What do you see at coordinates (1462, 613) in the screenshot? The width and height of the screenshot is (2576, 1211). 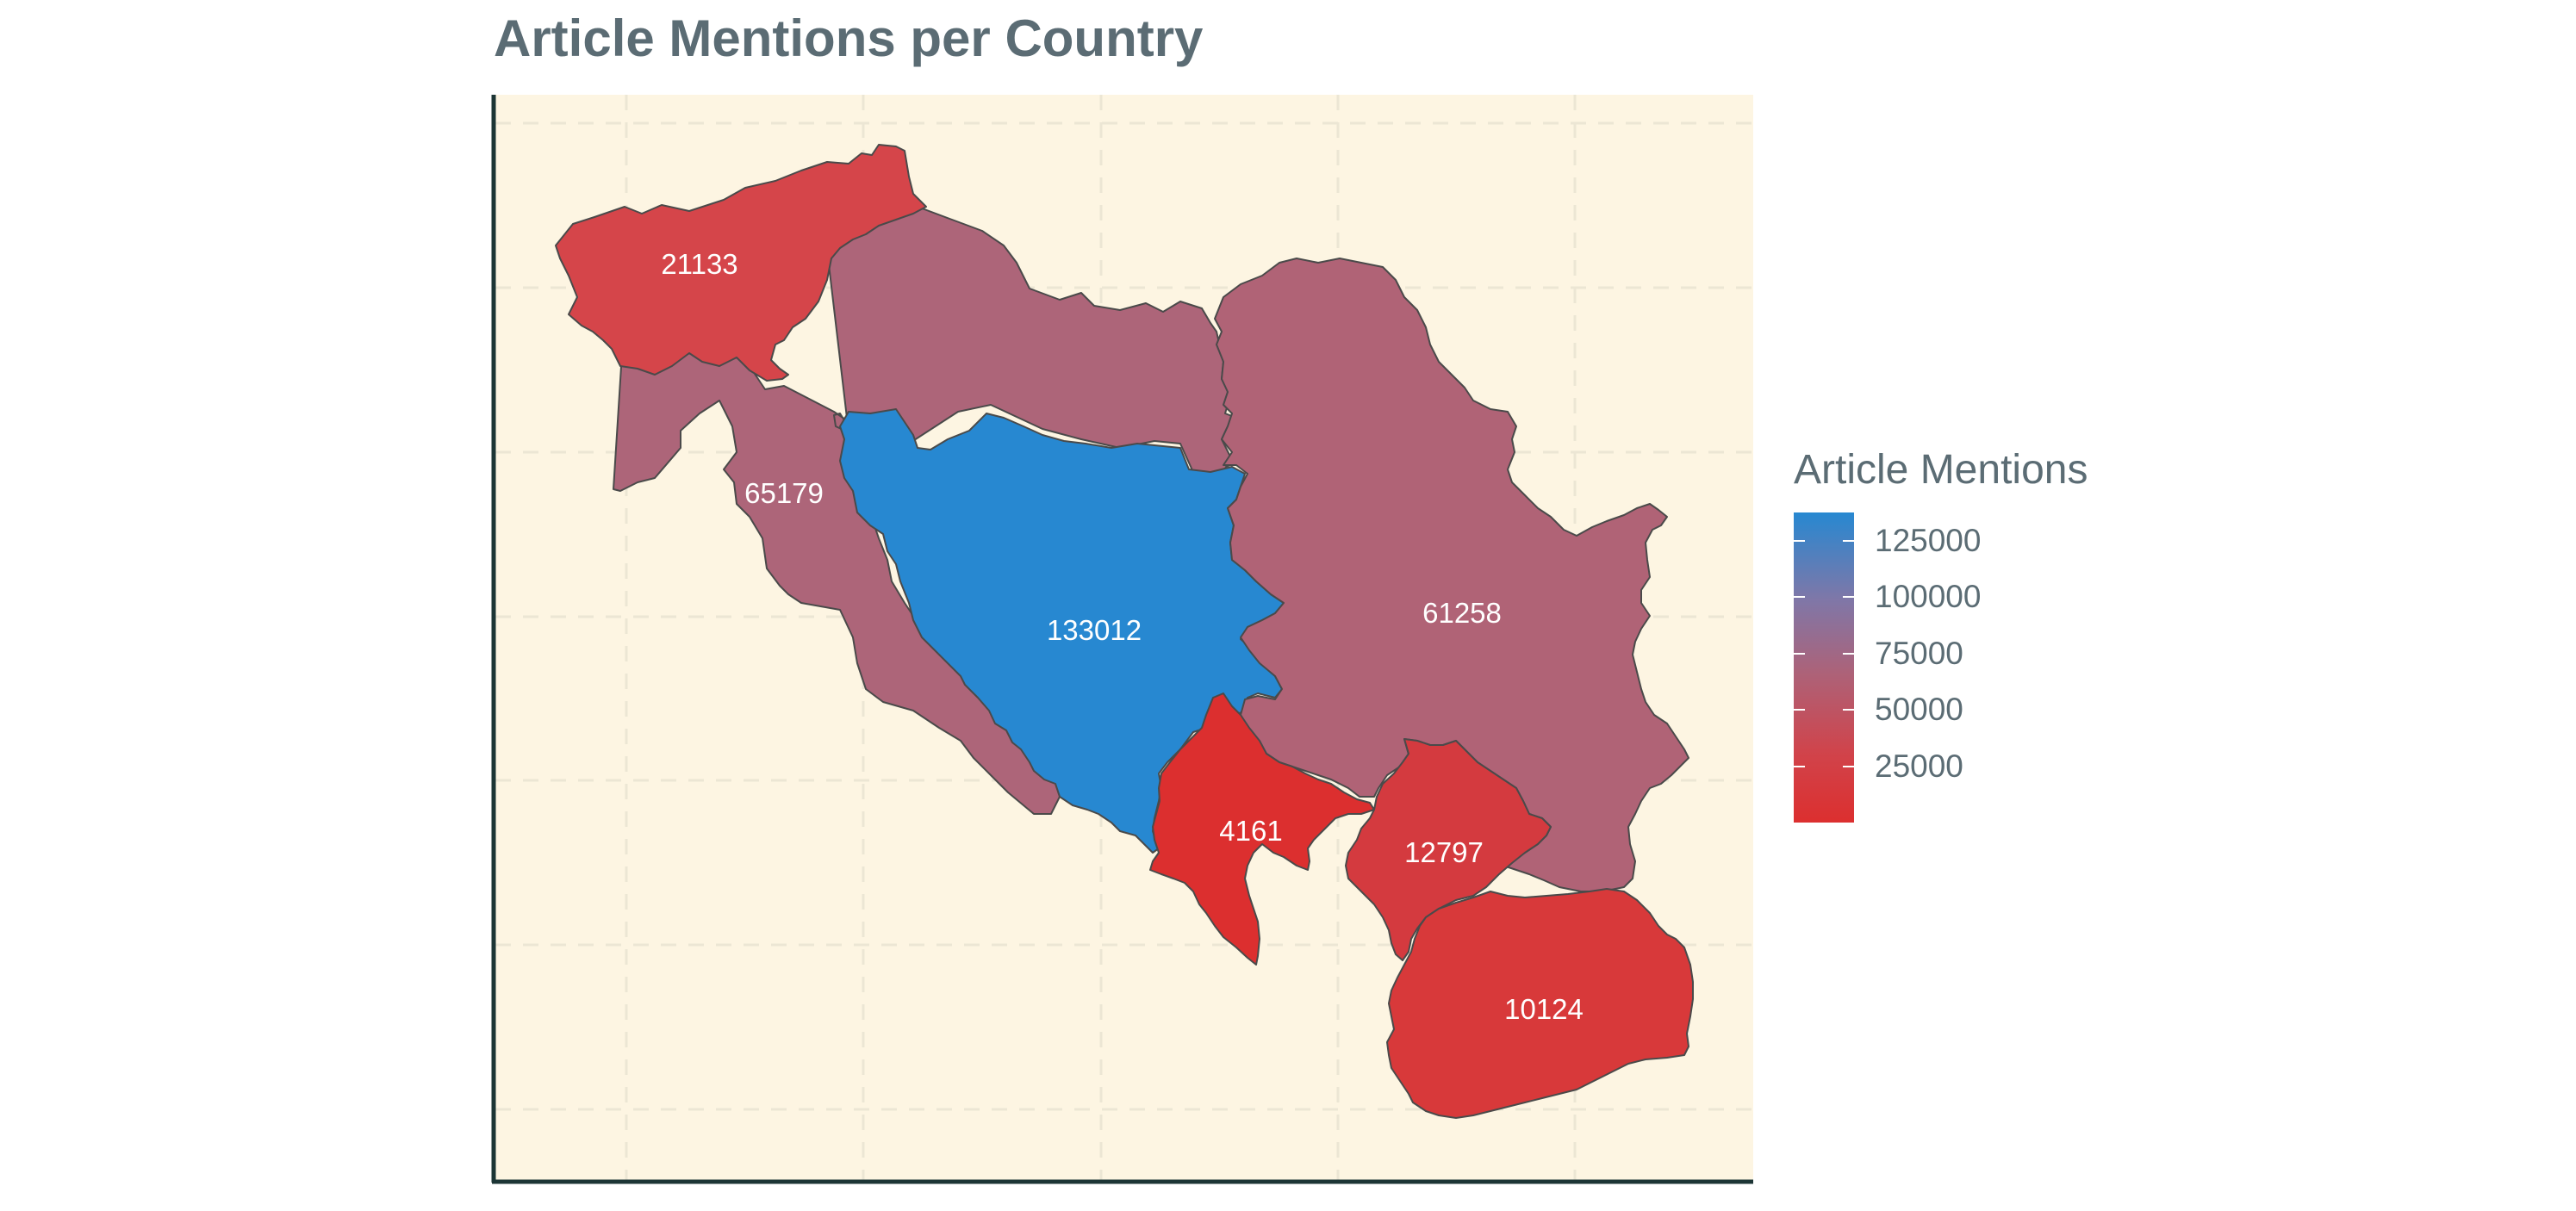 I see `region-label-serbia: 61258` at bounding box center [1462, 613].